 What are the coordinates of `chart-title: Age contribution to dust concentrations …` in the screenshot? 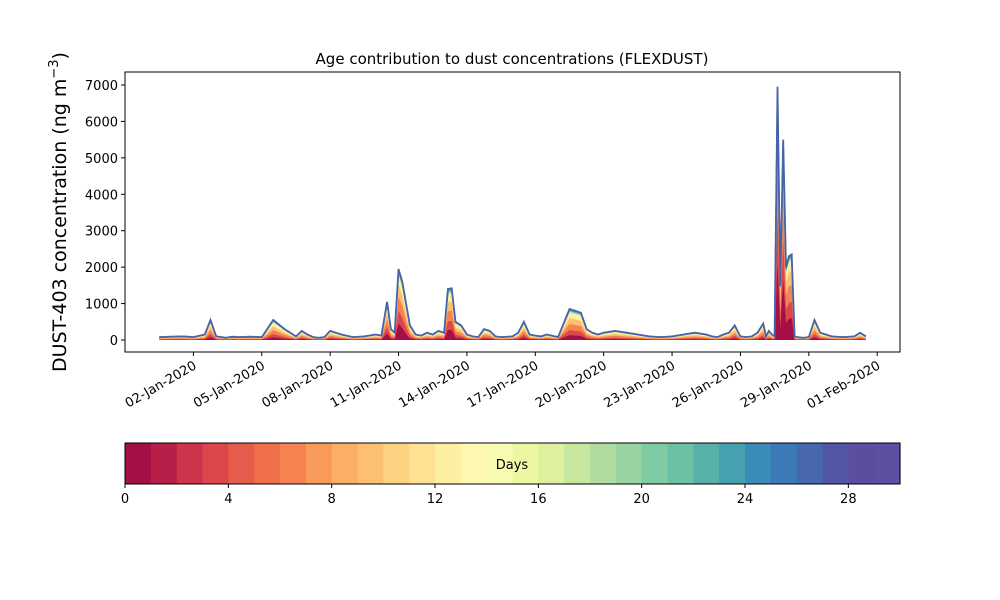 It's located at (512, 59).